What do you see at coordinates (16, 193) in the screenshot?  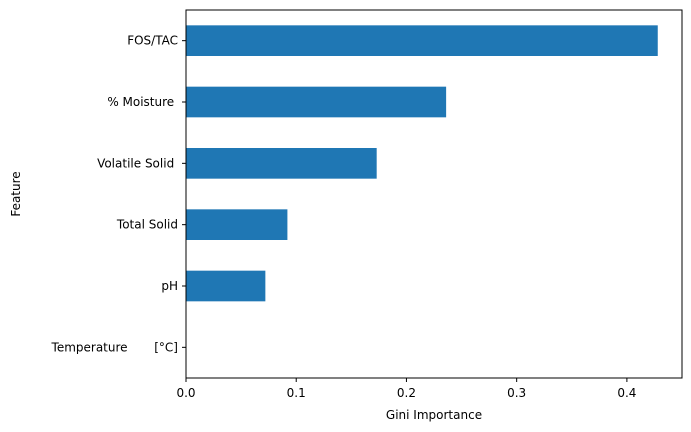 I see `y-axis-label: Feature` at bounding box center [16, 193].